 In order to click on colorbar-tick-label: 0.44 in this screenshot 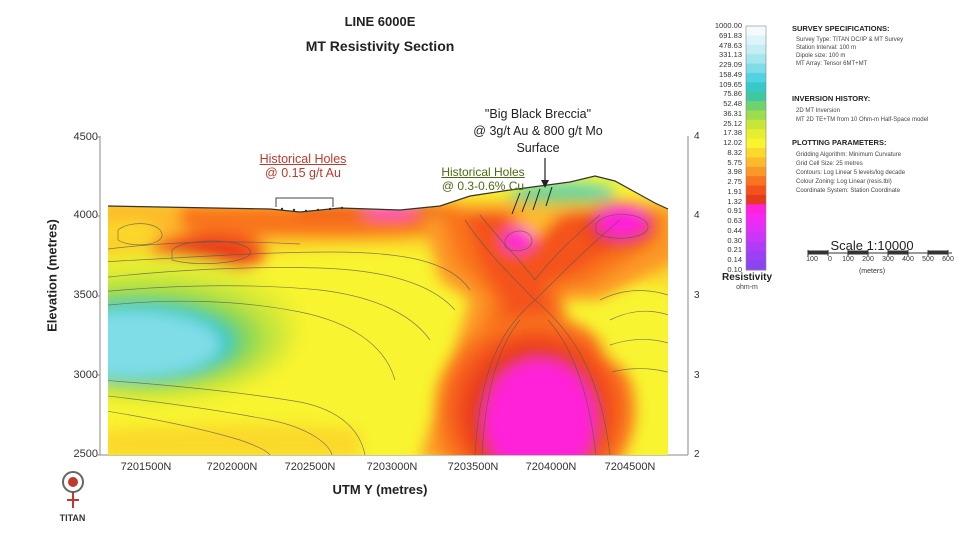, I will do `click(734, 230)`.